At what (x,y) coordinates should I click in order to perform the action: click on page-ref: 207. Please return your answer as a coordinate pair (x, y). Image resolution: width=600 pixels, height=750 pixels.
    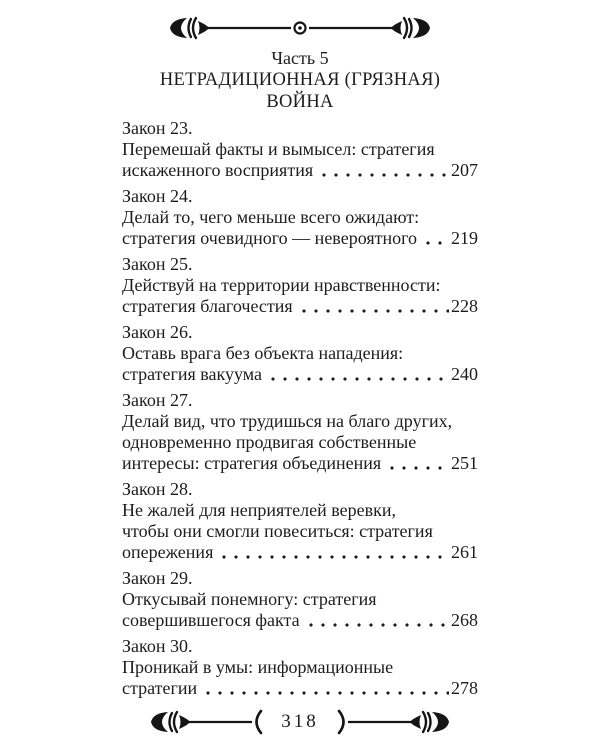
    Looking at the image, I should click on (464, 170).